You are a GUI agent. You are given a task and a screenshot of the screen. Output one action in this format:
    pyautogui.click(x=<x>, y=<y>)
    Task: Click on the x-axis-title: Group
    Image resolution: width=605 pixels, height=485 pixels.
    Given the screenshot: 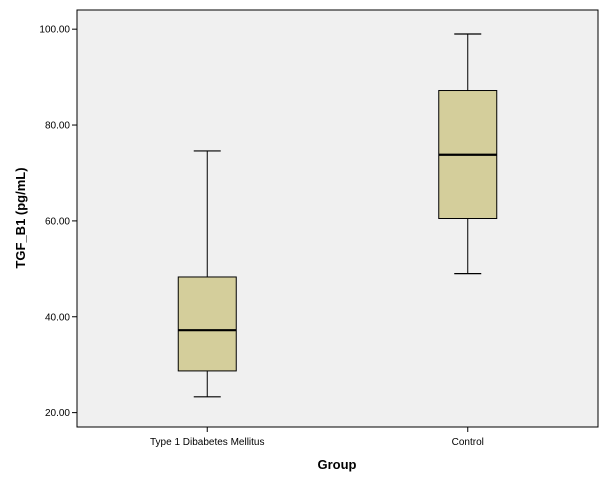 What is the action you would take?
    pyautogui.click(x=337, y=464)
    